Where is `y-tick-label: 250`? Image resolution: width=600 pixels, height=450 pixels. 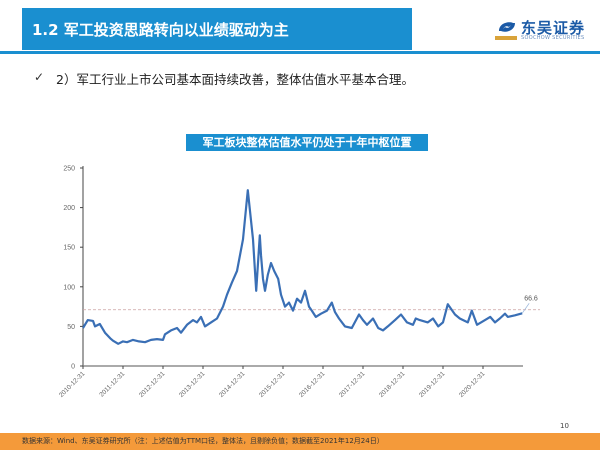
y-tick-label: 250 is located at coordinates (69, 169).